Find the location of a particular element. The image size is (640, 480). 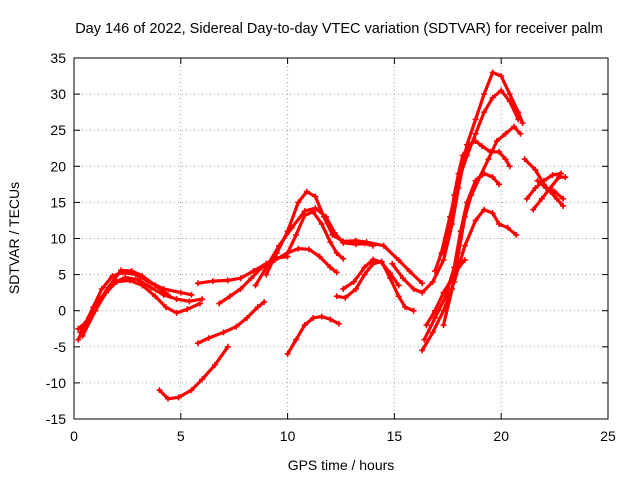

x-tick-label: 10 is located at coordinates (288, 436).